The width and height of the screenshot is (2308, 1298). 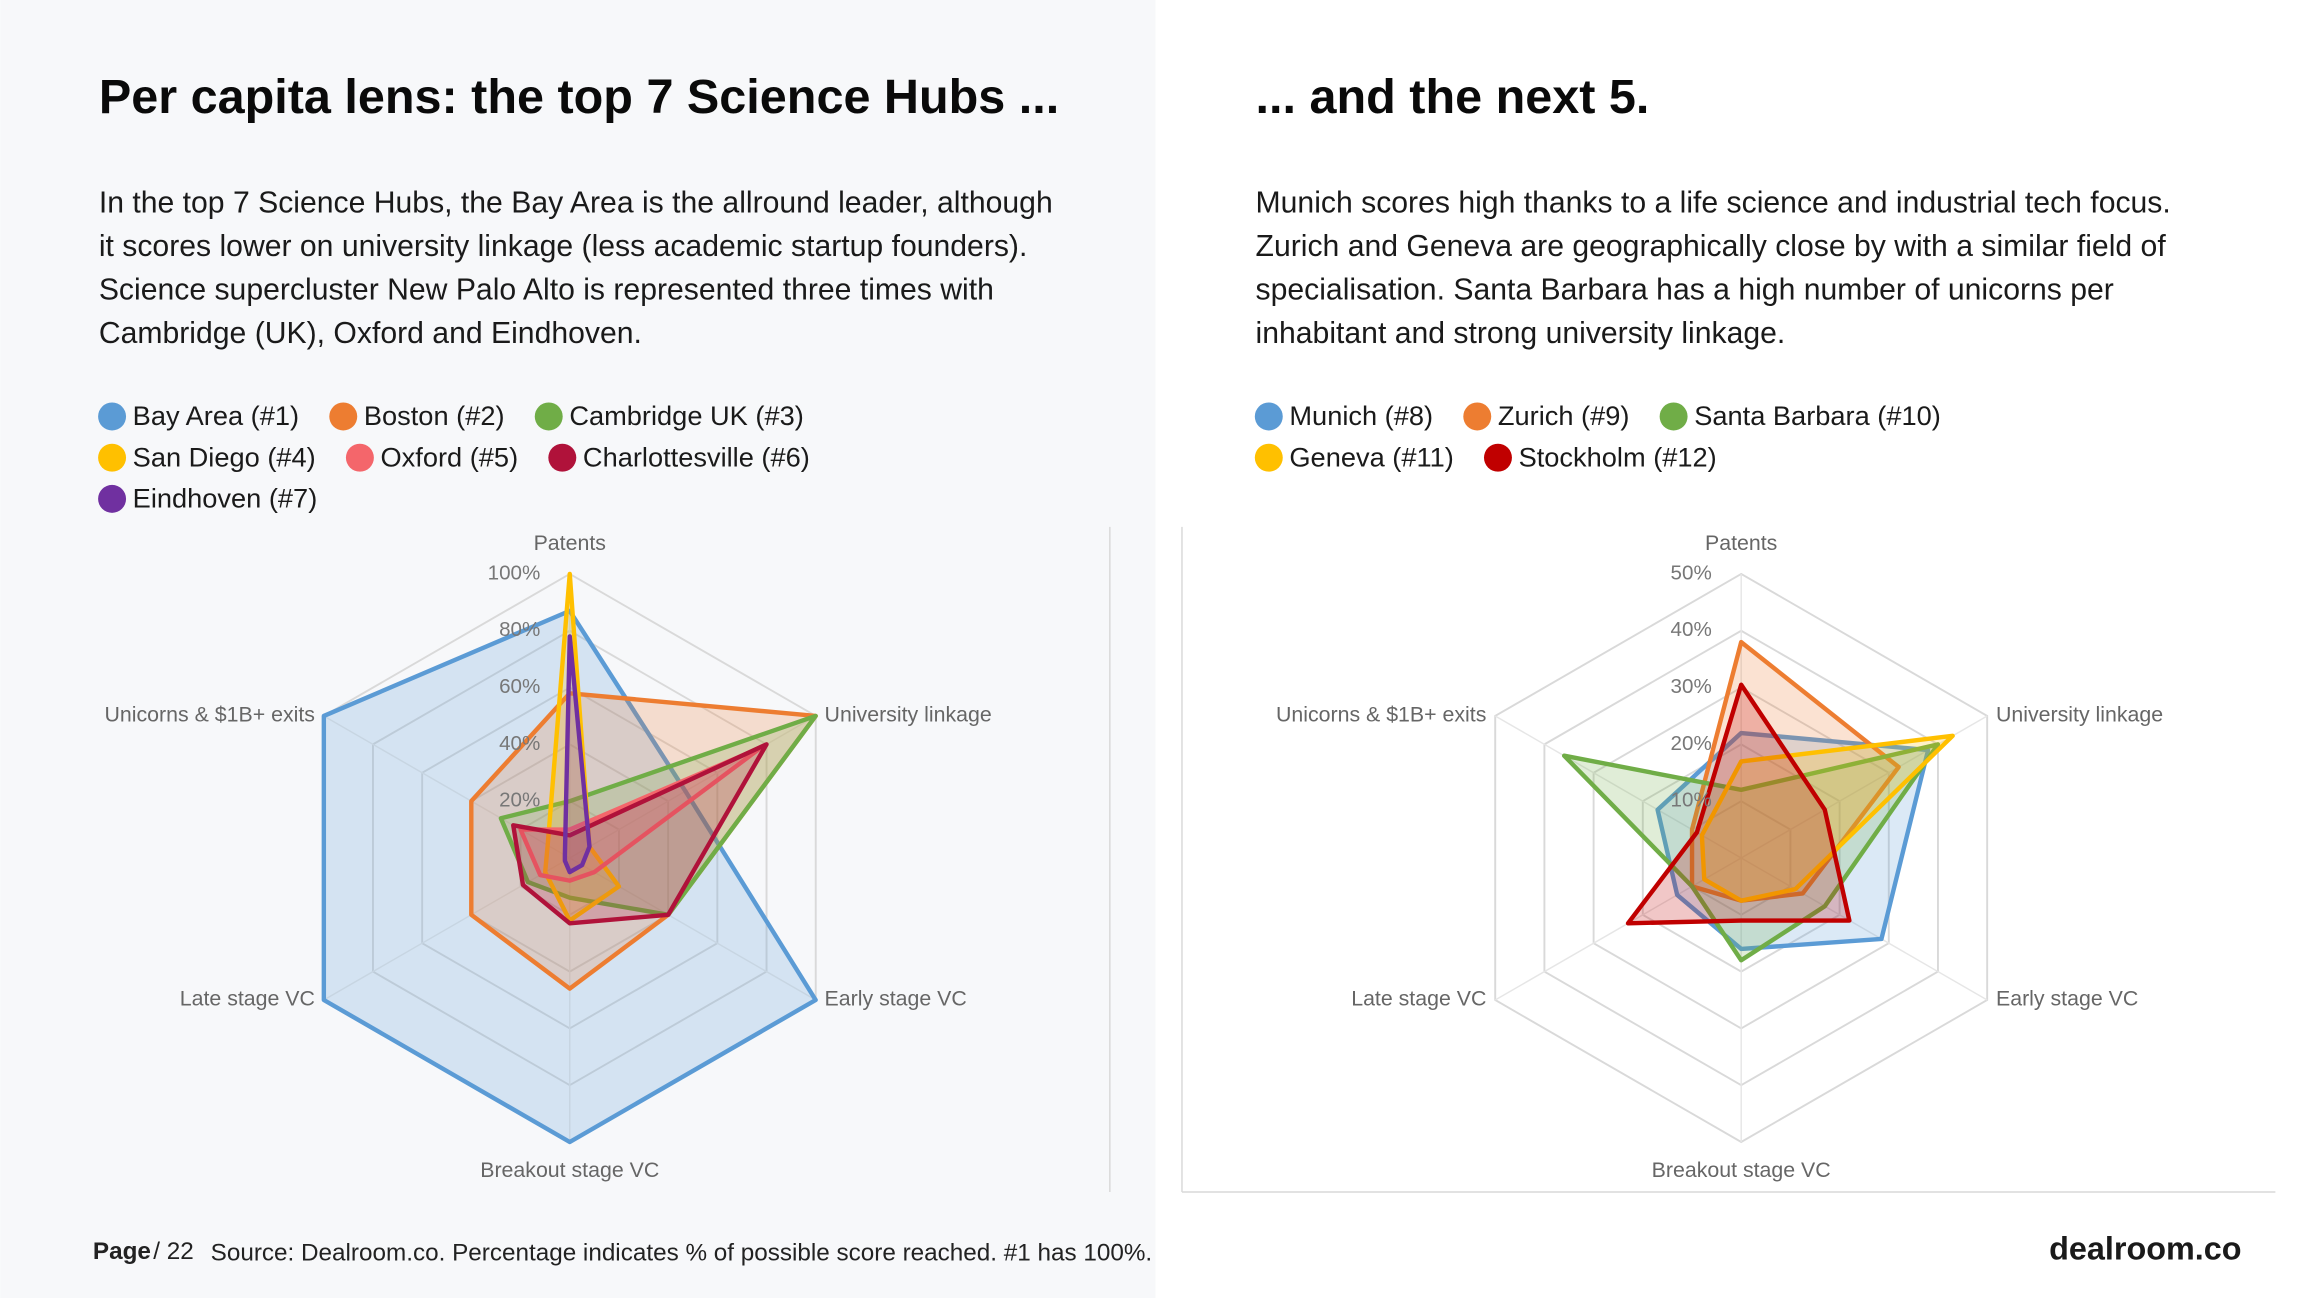 I want to click on legend-label: Stockholm (#12), so click(x=1618, y=456).